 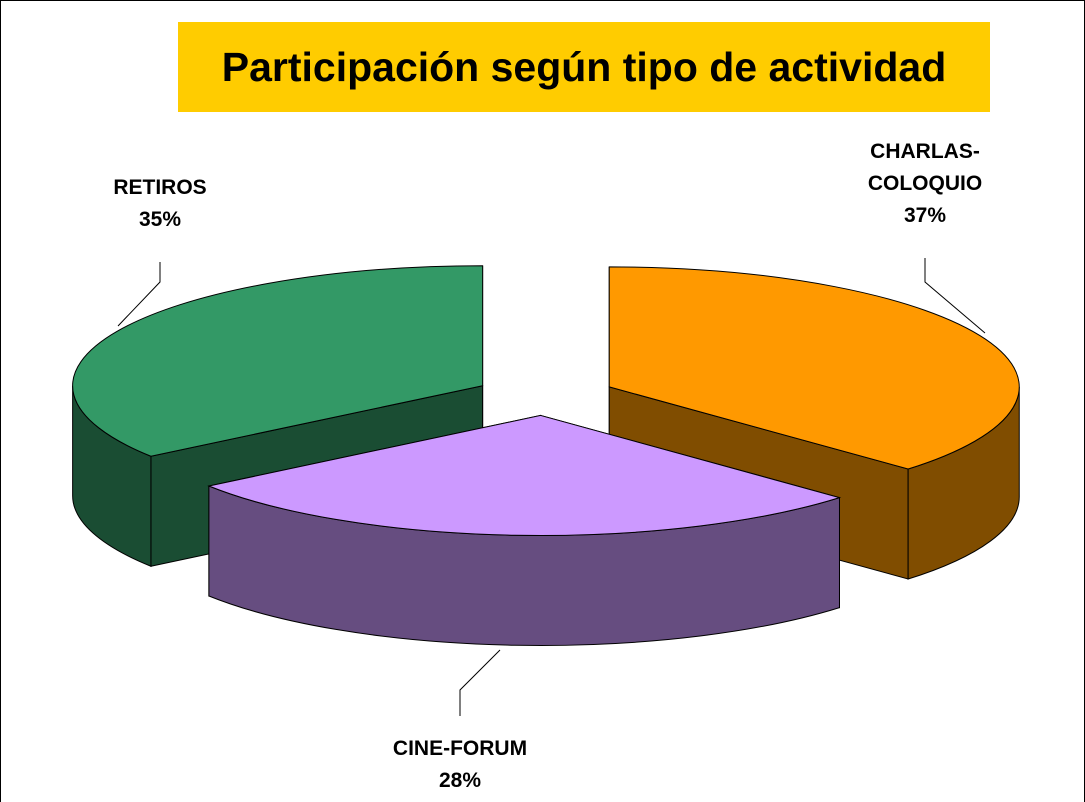 I want to click on slice-label: RETIROS 35%, so click(x=160, y=204).